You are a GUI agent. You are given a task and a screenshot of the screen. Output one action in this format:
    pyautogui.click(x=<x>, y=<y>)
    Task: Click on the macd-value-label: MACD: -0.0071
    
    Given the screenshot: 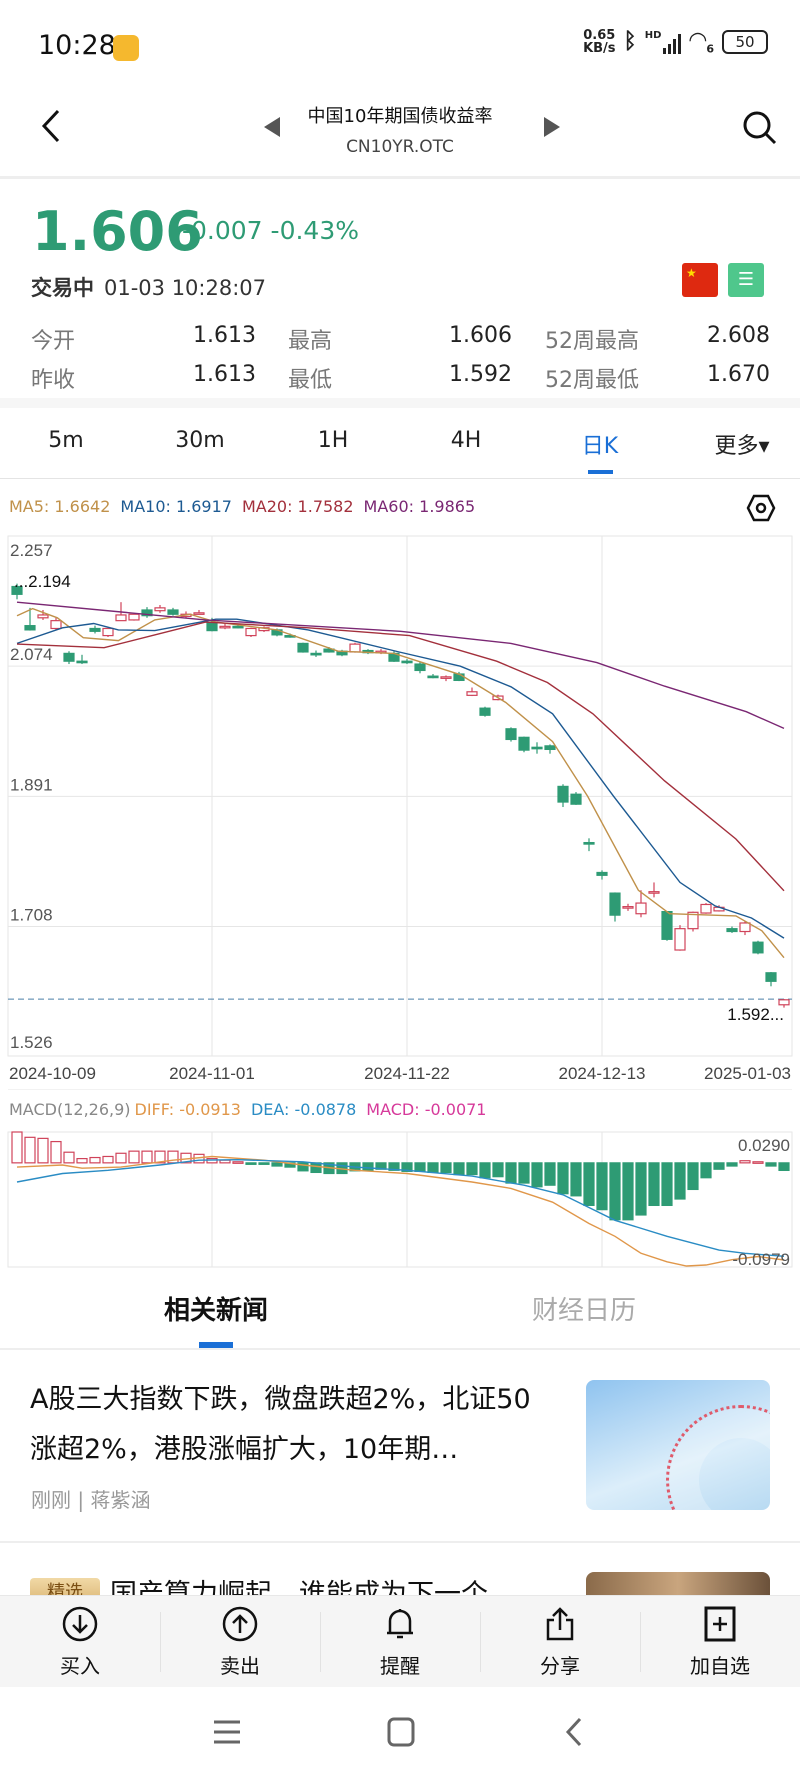 What is the action you would take?
    pyautogui.click(x=426, y=1109)
    